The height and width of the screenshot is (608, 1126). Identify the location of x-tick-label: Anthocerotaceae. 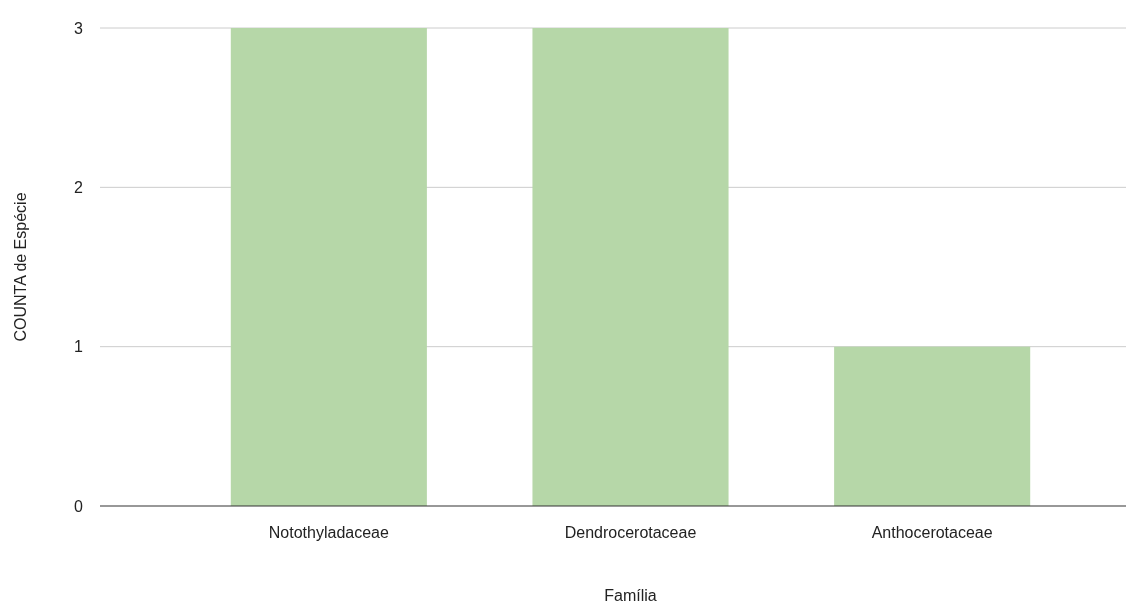
(932, 532).